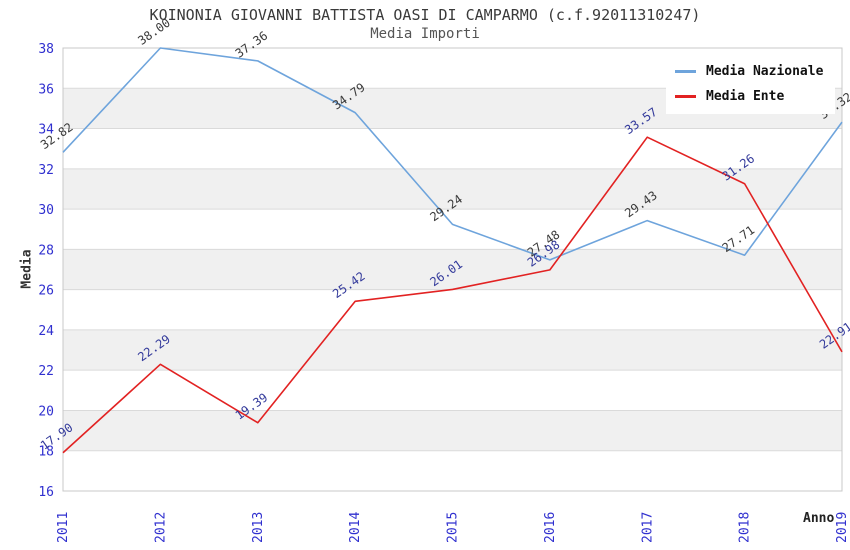  Describe the element at coordinates (453, 527) in the screenshot. I see `x-tick-label: 2015` at that location.